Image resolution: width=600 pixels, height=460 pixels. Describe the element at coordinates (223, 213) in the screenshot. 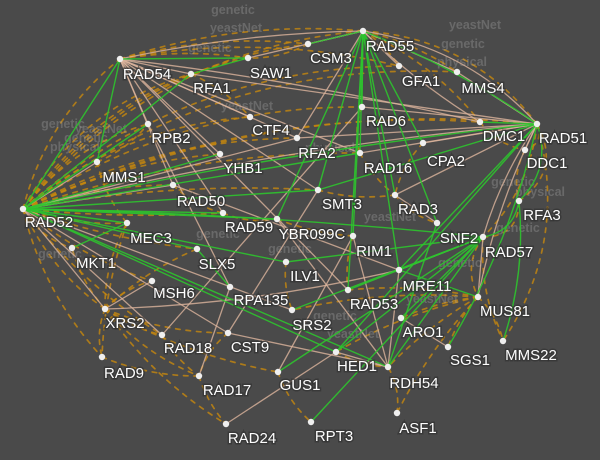

I see `node-RAD59` at that location.